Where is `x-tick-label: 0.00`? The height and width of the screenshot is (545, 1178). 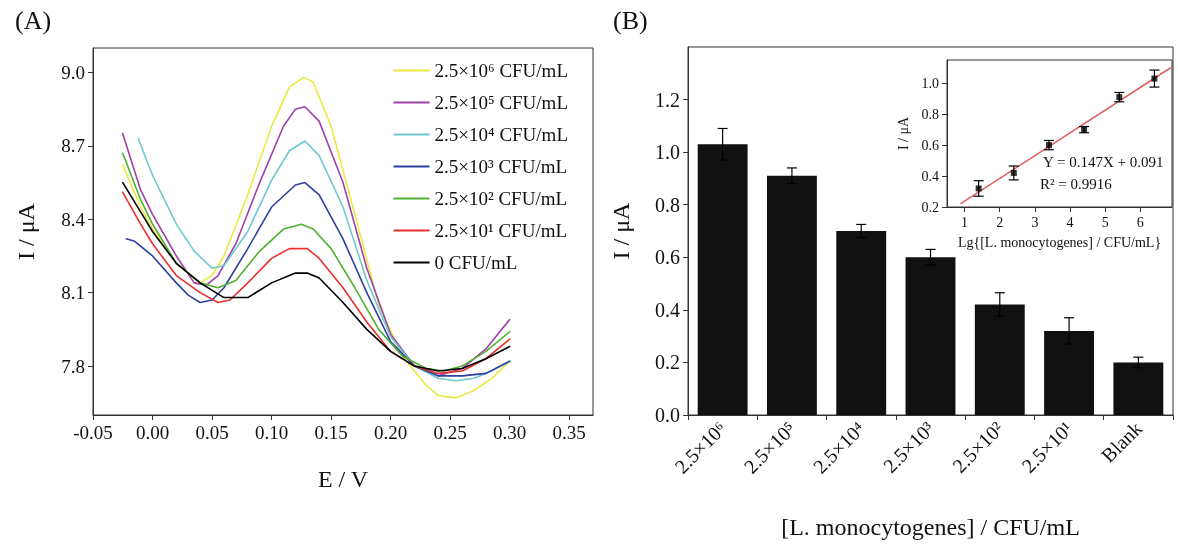 x-tick-label: 0.00 is located at coordinates (152, 432).